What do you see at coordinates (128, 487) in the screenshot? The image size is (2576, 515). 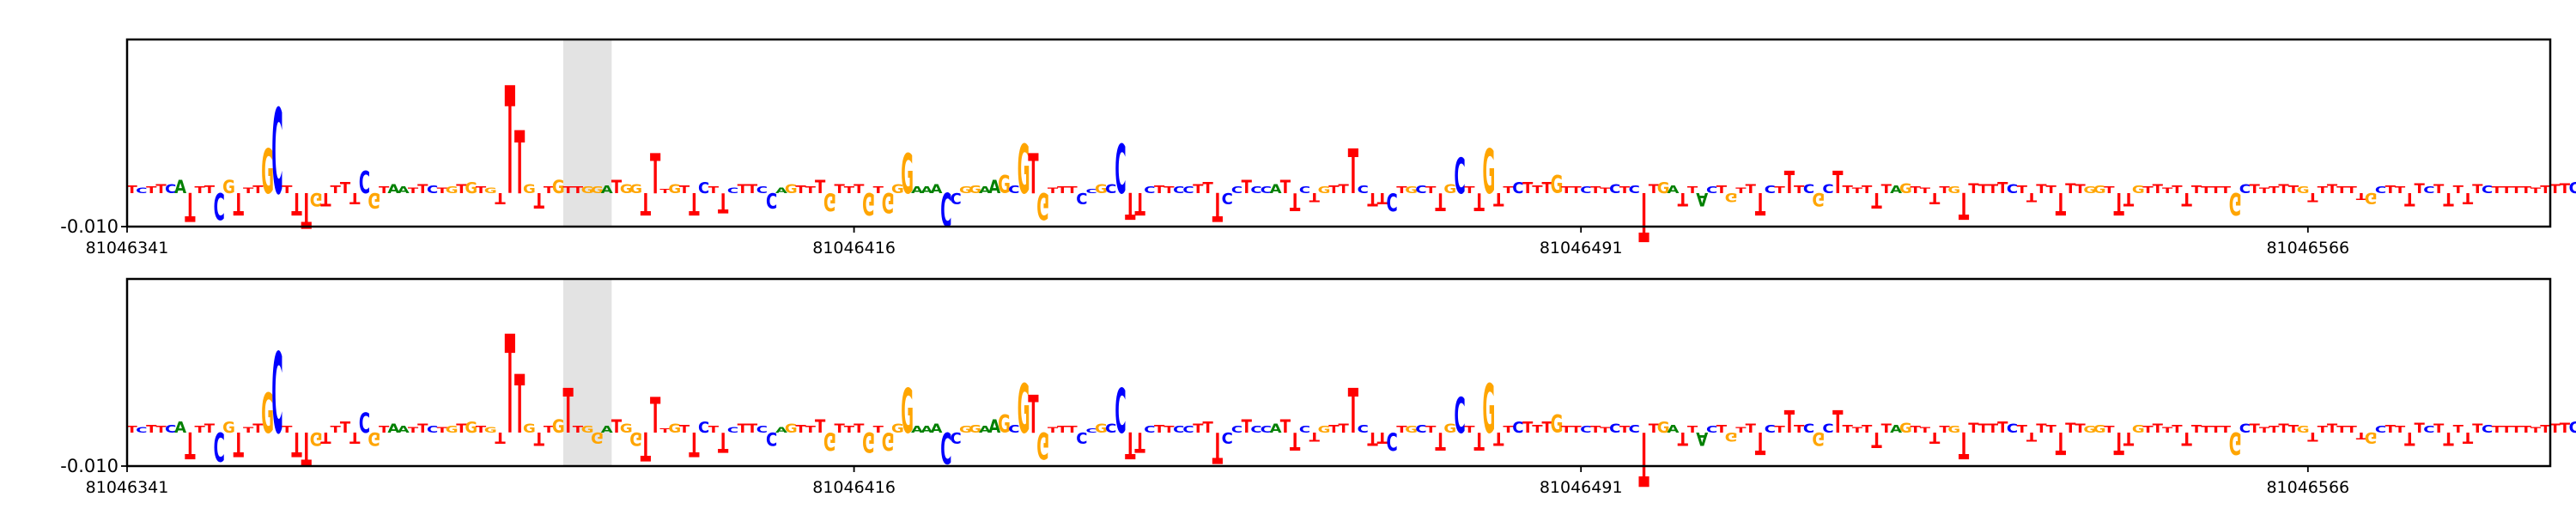 I see `xtick-label: 81046341` at bounding box center [128, 487].